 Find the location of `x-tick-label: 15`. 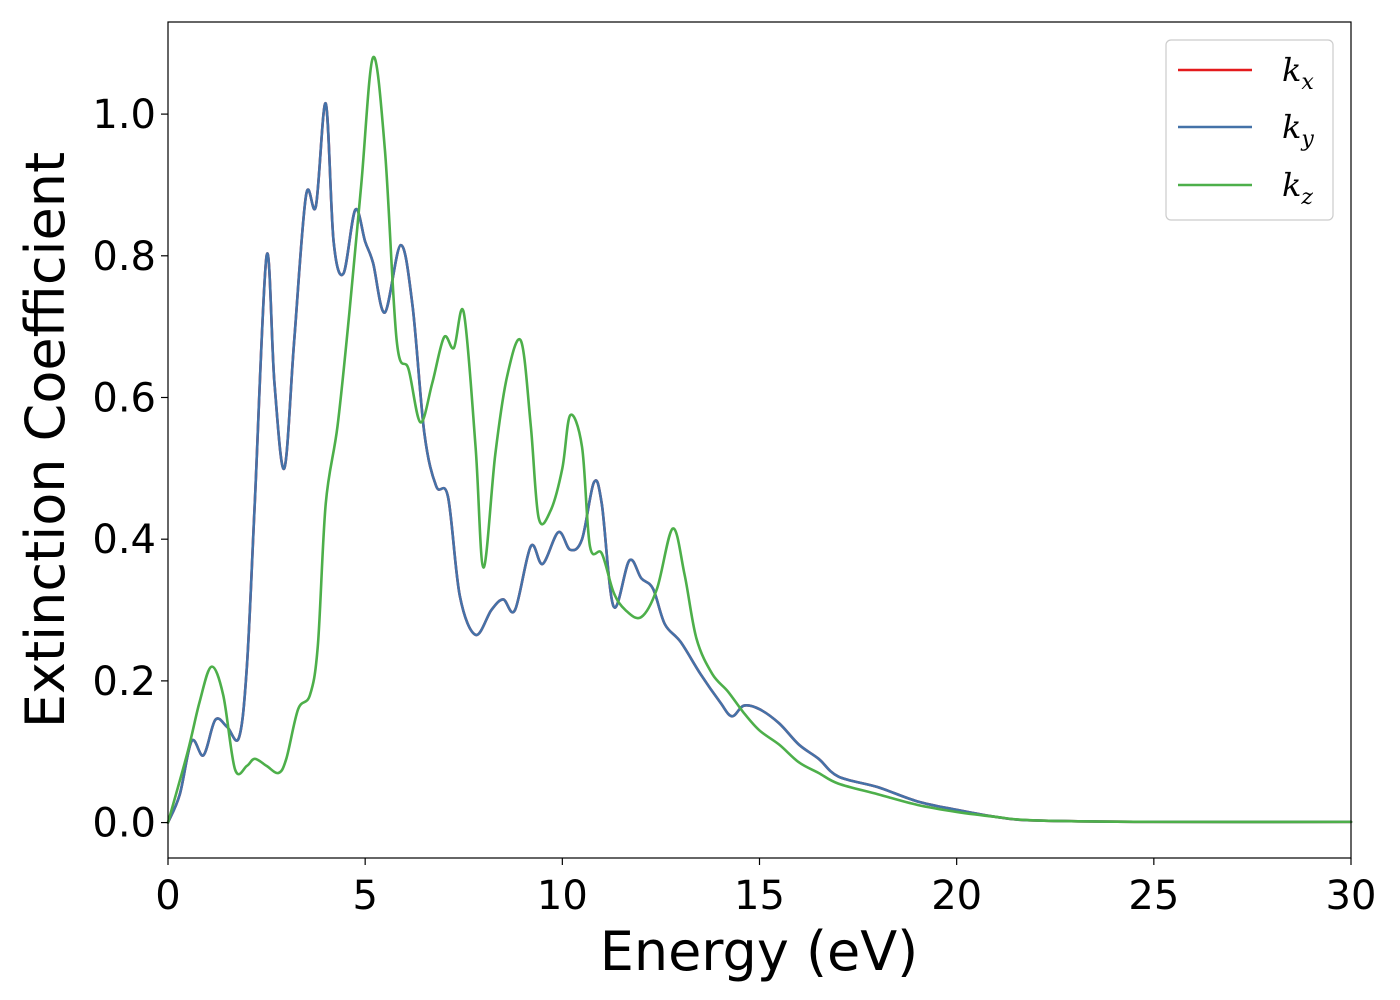

x-tick-label: 15 is located at coordinates (759, 896).